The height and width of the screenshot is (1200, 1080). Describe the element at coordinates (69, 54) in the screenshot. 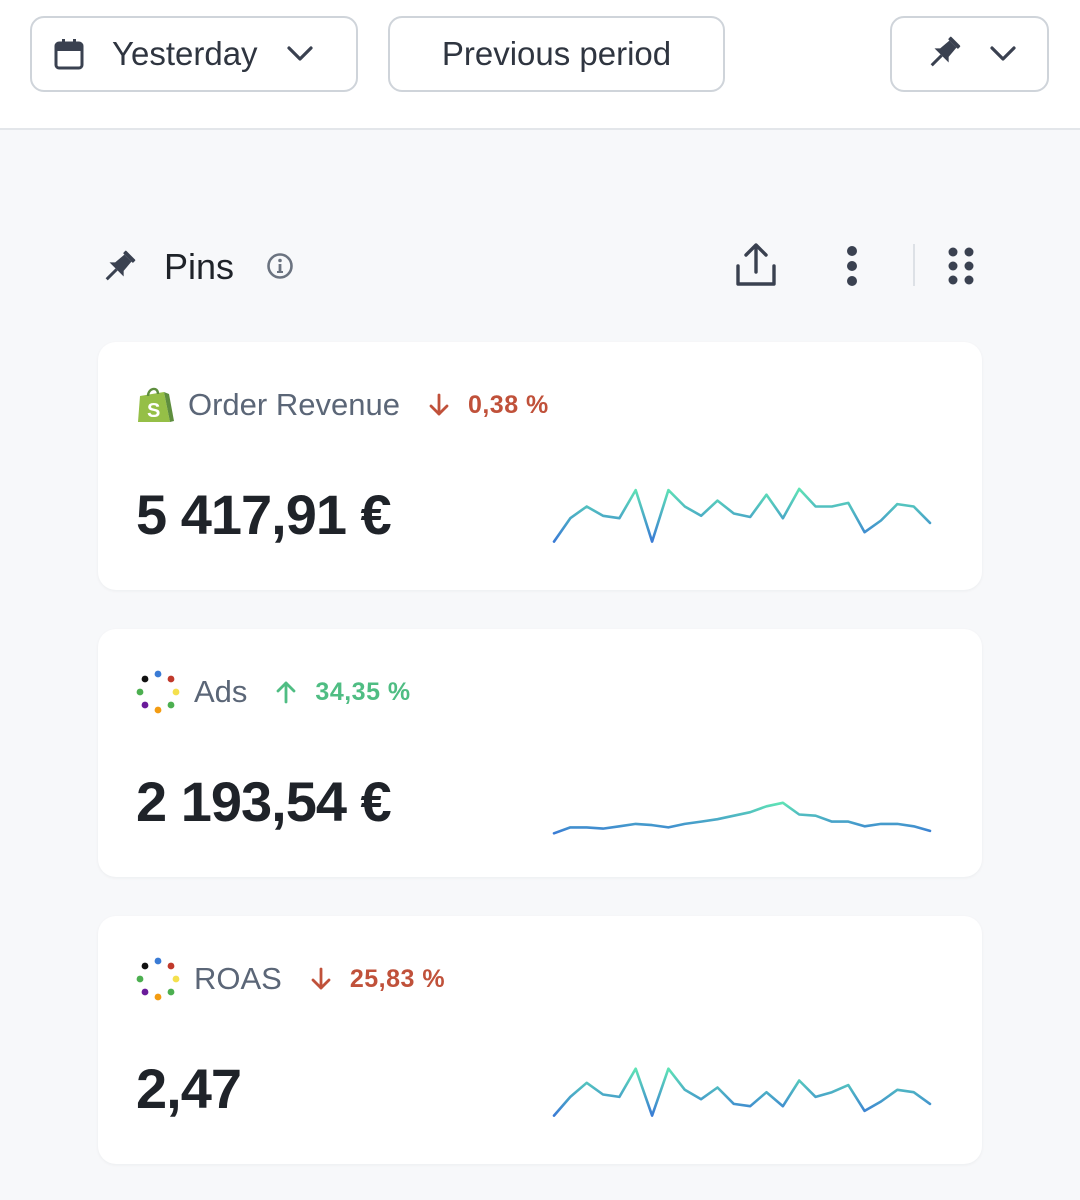

I see `calendar-icon` at that location.